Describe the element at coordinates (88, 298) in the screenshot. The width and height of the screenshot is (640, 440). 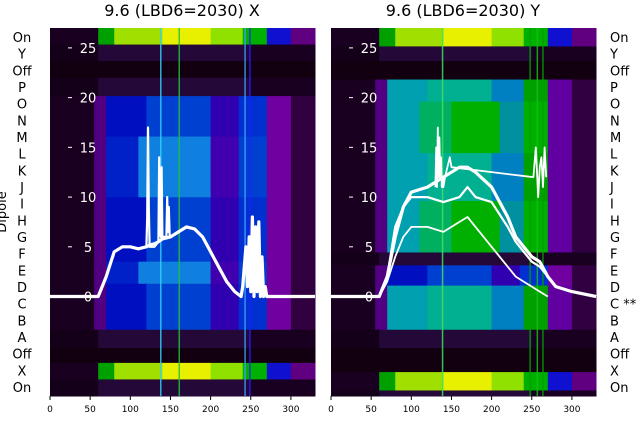
I see `y-tick-label: 0` at that location.